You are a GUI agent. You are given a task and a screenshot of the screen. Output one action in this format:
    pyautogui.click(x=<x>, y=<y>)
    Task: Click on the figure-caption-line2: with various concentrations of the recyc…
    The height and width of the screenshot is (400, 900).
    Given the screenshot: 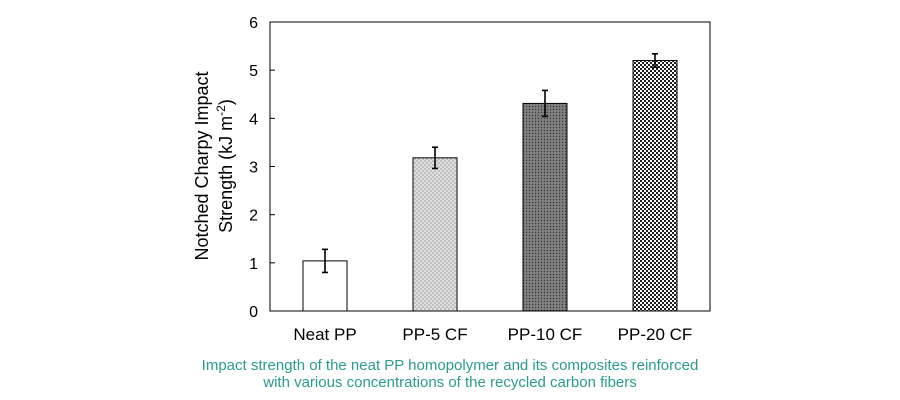 What is the action you would take?
    pyautogui.click(x=450, y=382)
    